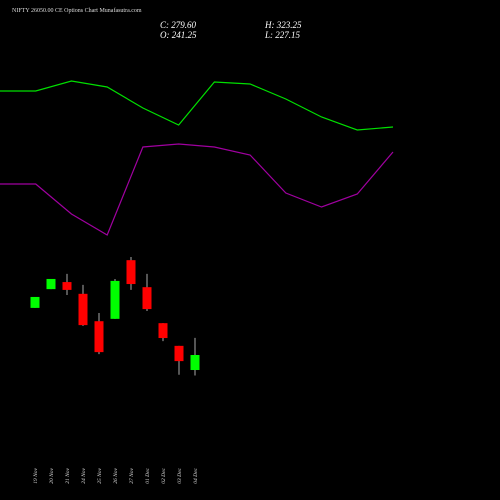 This screenshot has width=500, height=500. What do you see at coordinates (36, 475) in the screenshot?
I see `x-tick-label: 19 Nov` at bounding box center [36, 475].